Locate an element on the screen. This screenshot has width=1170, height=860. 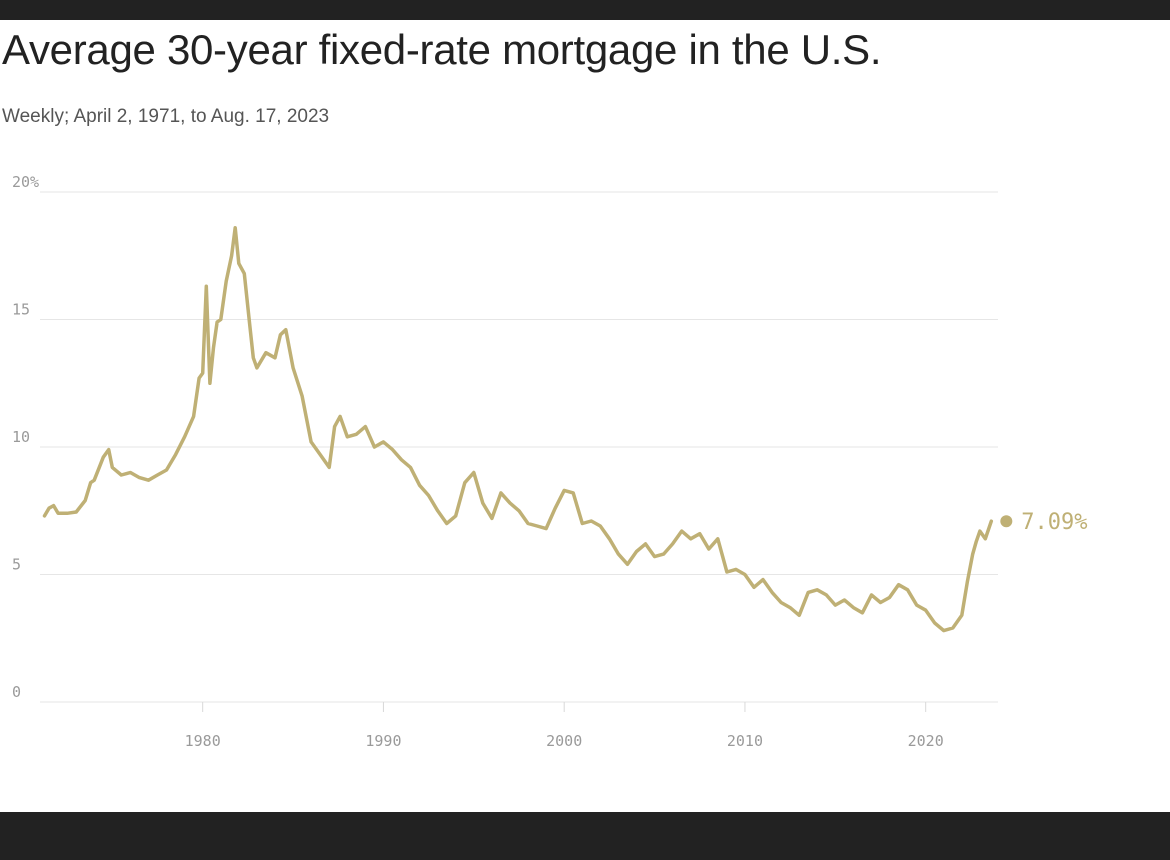
x-tick-label: 1980 is located at coordinates (203, 741).